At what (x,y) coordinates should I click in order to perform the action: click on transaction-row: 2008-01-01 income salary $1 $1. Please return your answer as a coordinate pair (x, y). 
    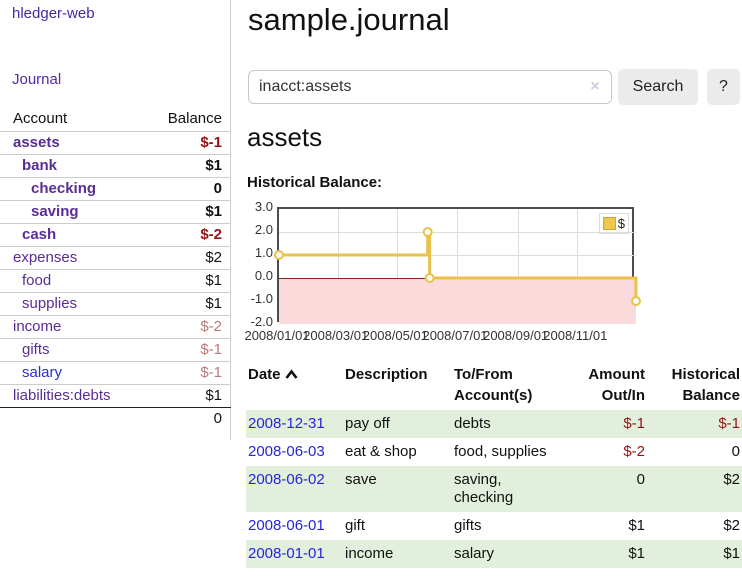
    Looking at the image, I should click on (494, 554).